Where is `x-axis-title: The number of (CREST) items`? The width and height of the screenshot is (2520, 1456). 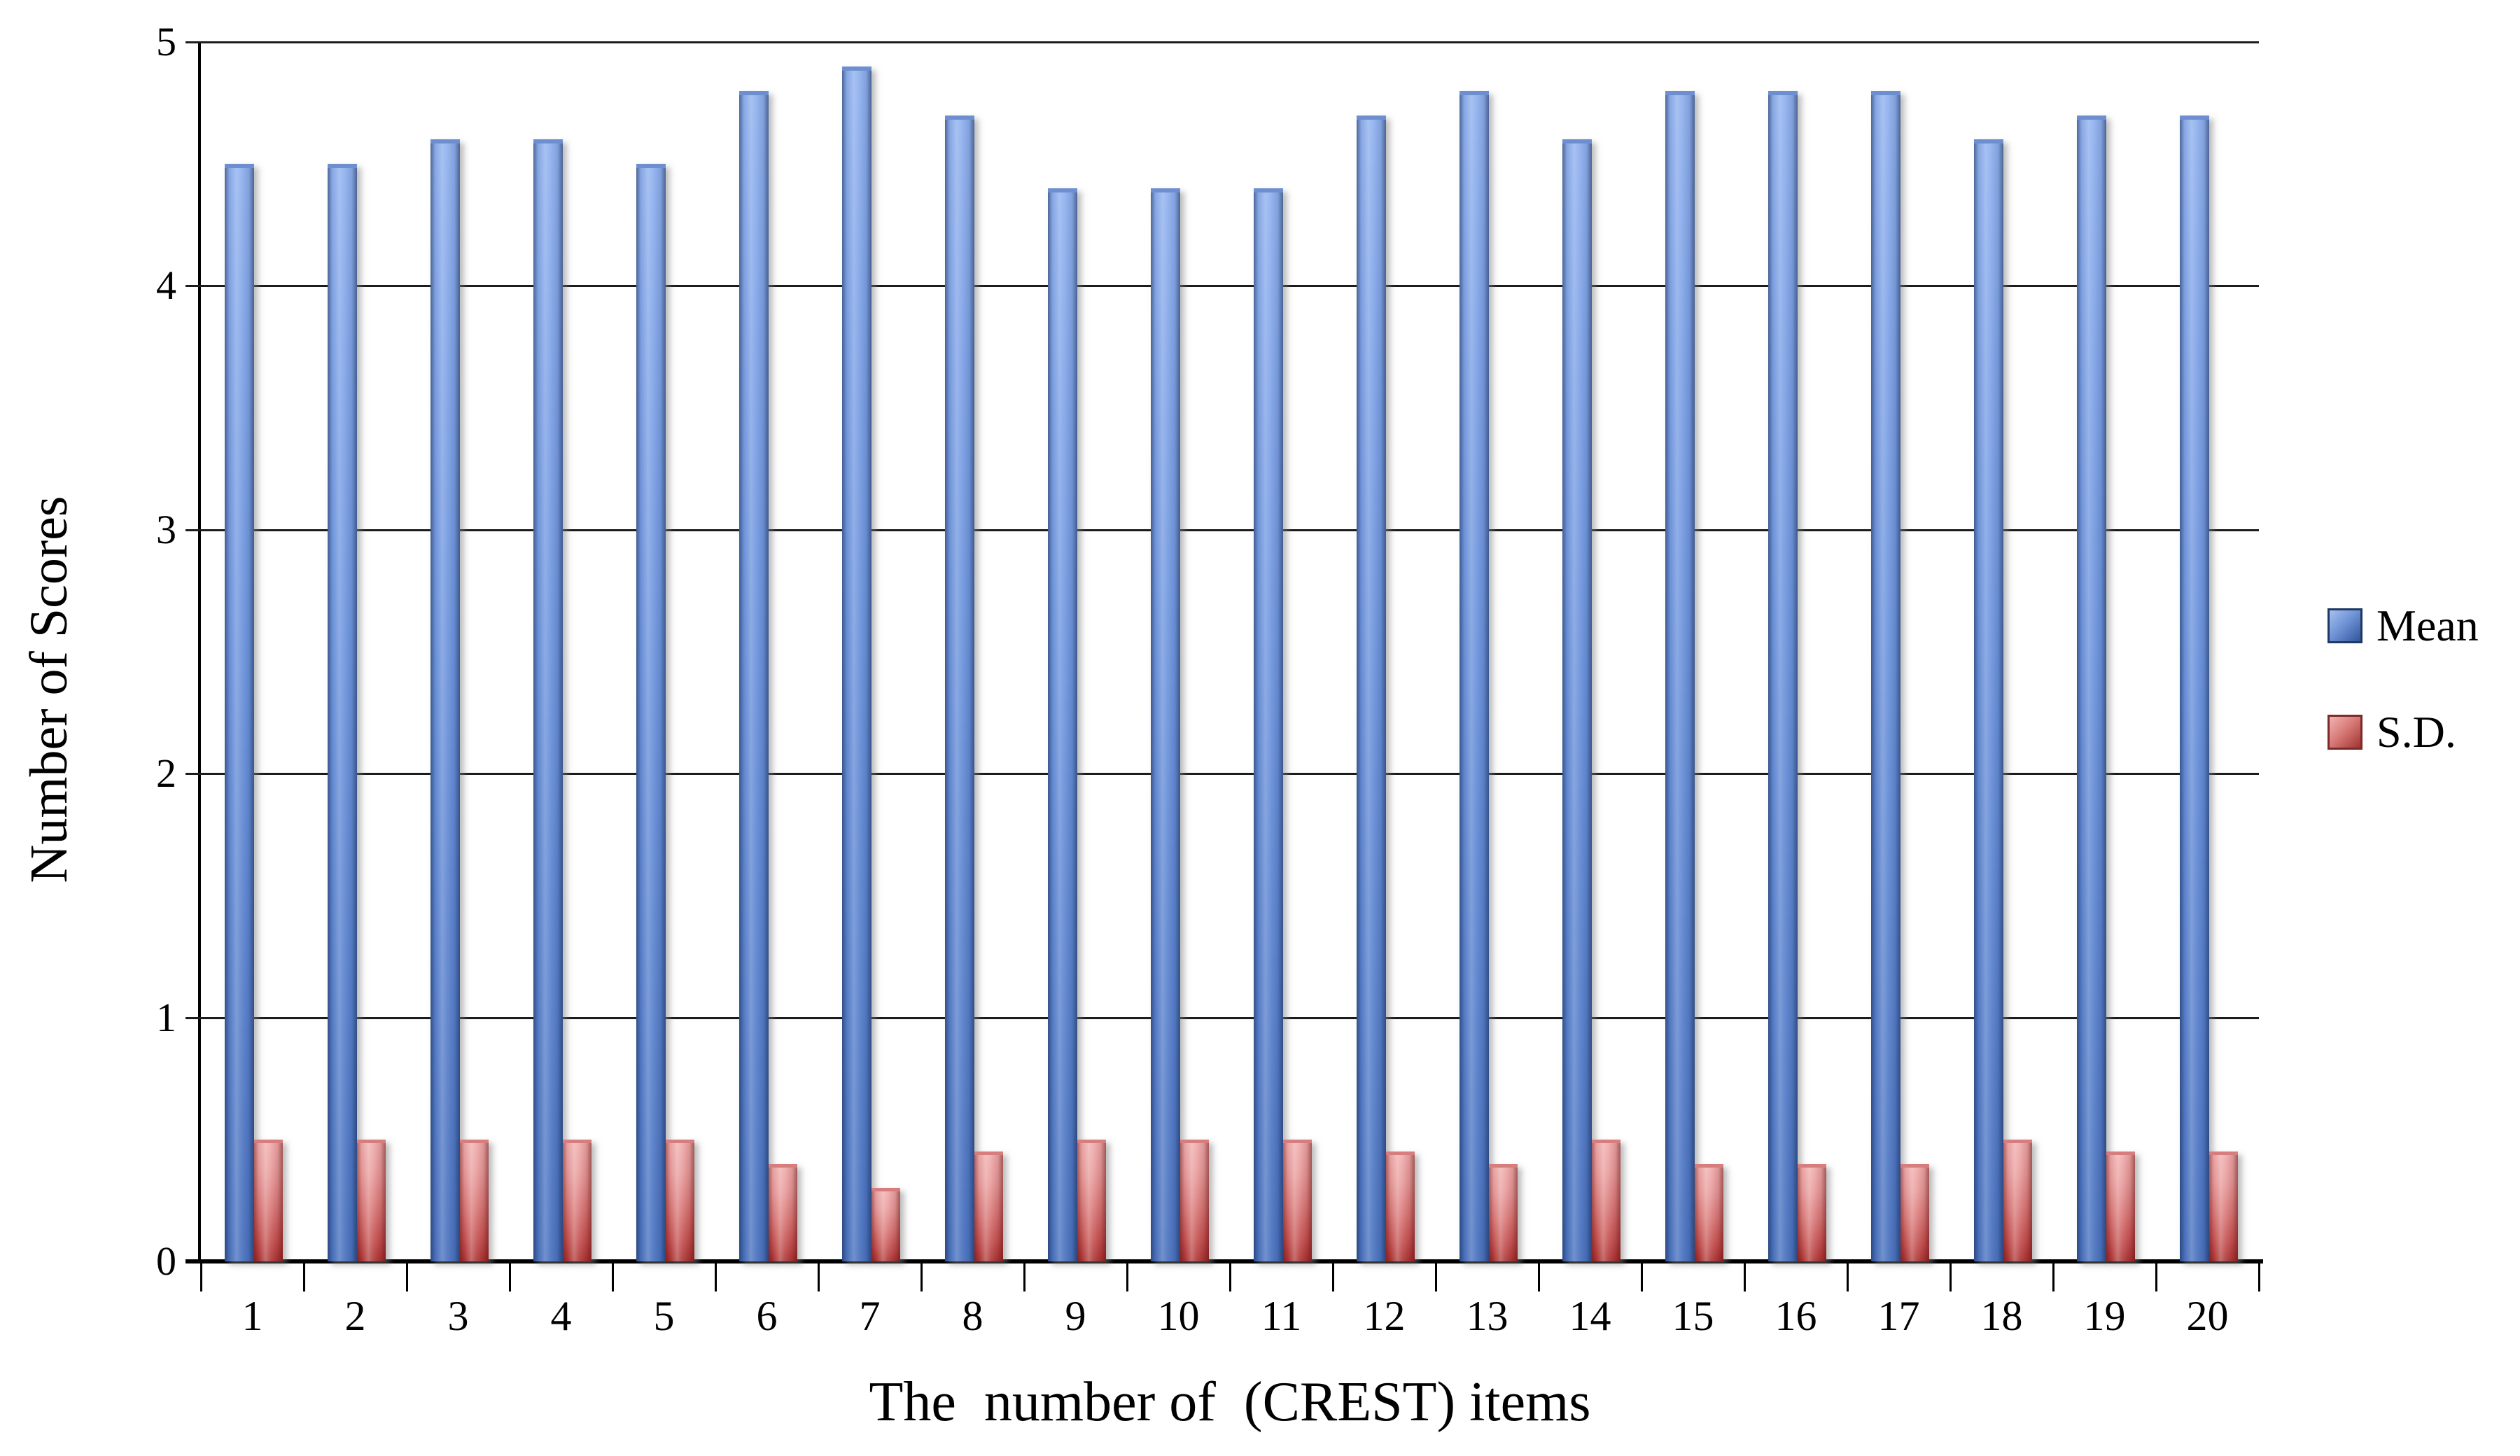 x-axis-title: The number of (CREST) items is located at coordinates (1230, 1402).